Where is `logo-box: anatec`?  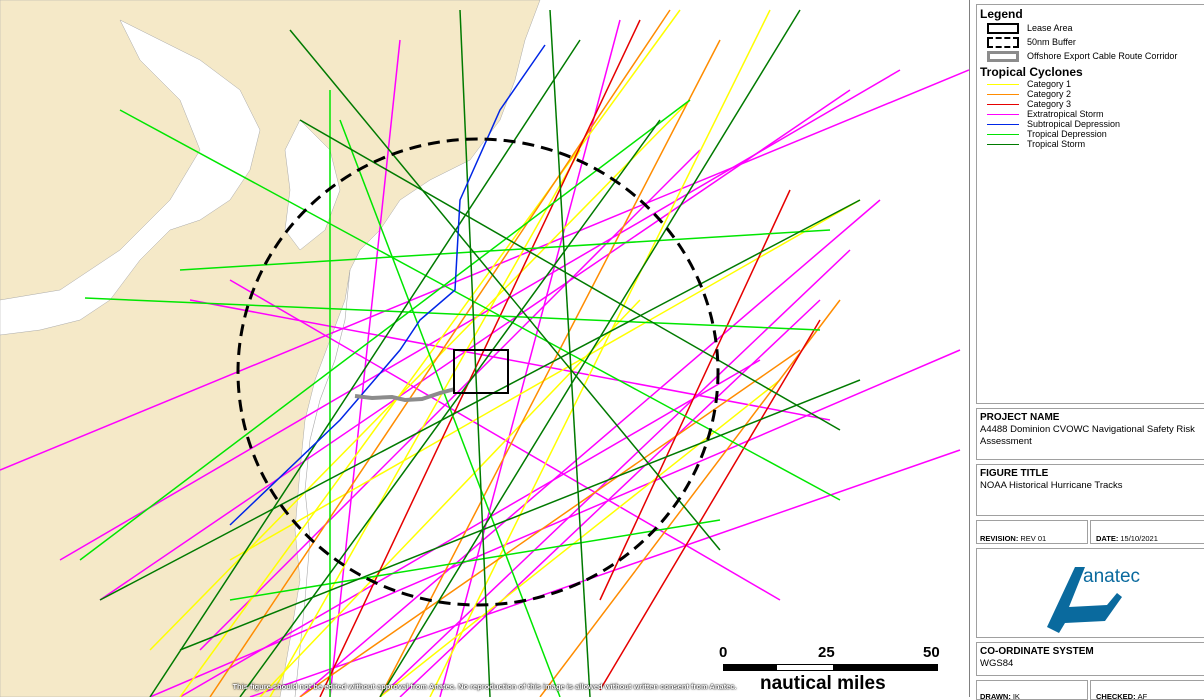 logo-box: anatec is located at coordinates (1090, 593).